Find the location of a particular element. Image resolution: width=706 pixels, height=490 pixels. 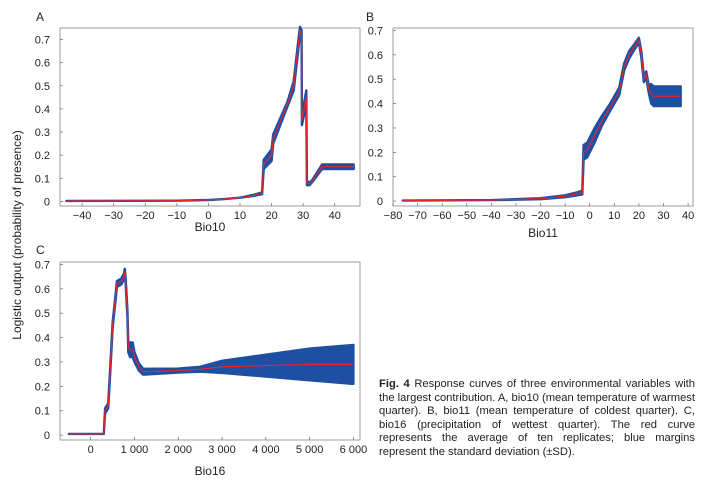

panel-a-xtick-label: −10 is located at coordinates (177, 216).